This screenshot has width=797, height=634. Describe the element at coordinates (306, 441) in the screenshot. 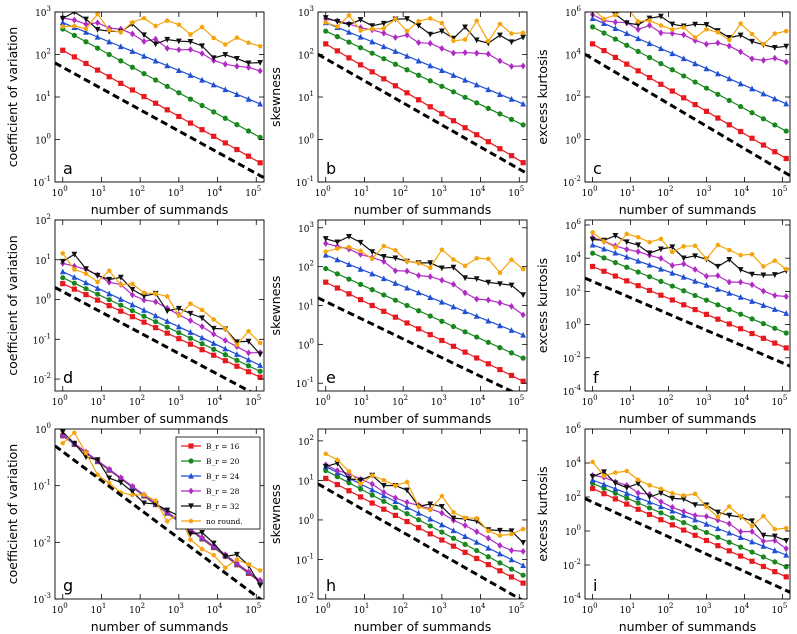

I see `y-tick-label: 102` at that location.